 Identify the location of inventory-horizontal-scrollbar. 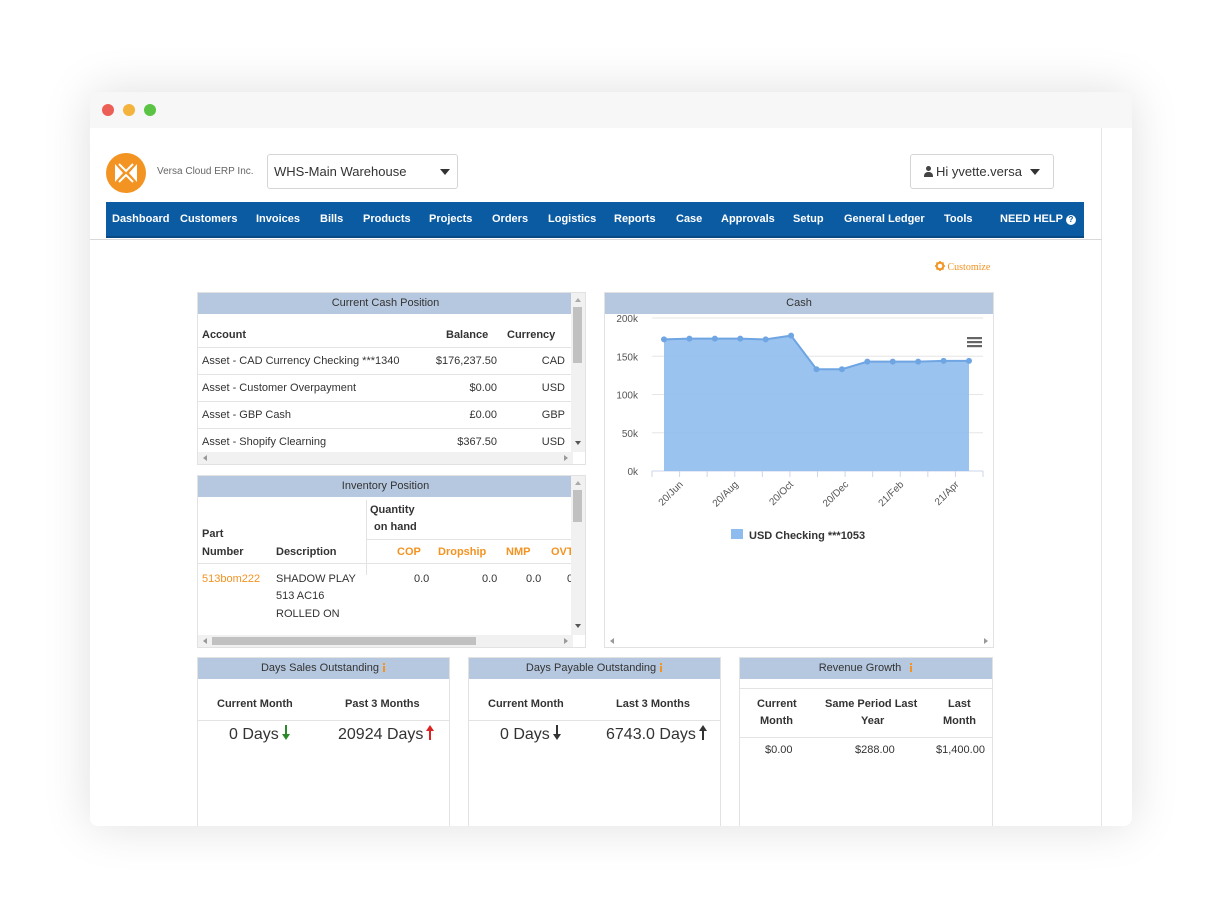
(385, 641).